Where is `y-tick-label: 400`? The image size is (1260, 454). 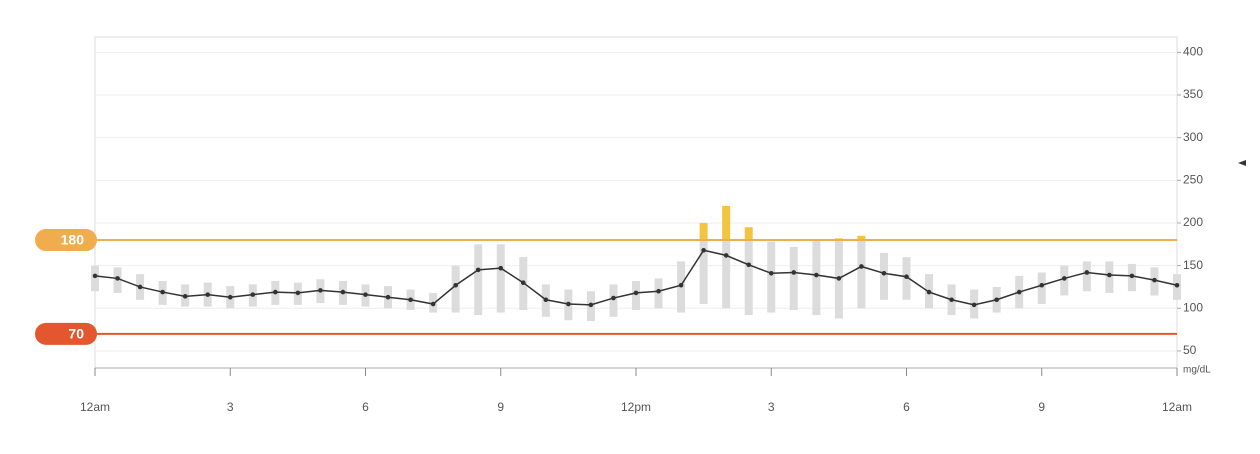
y-tick-label: 400 is located at coordinates (1193, 52).